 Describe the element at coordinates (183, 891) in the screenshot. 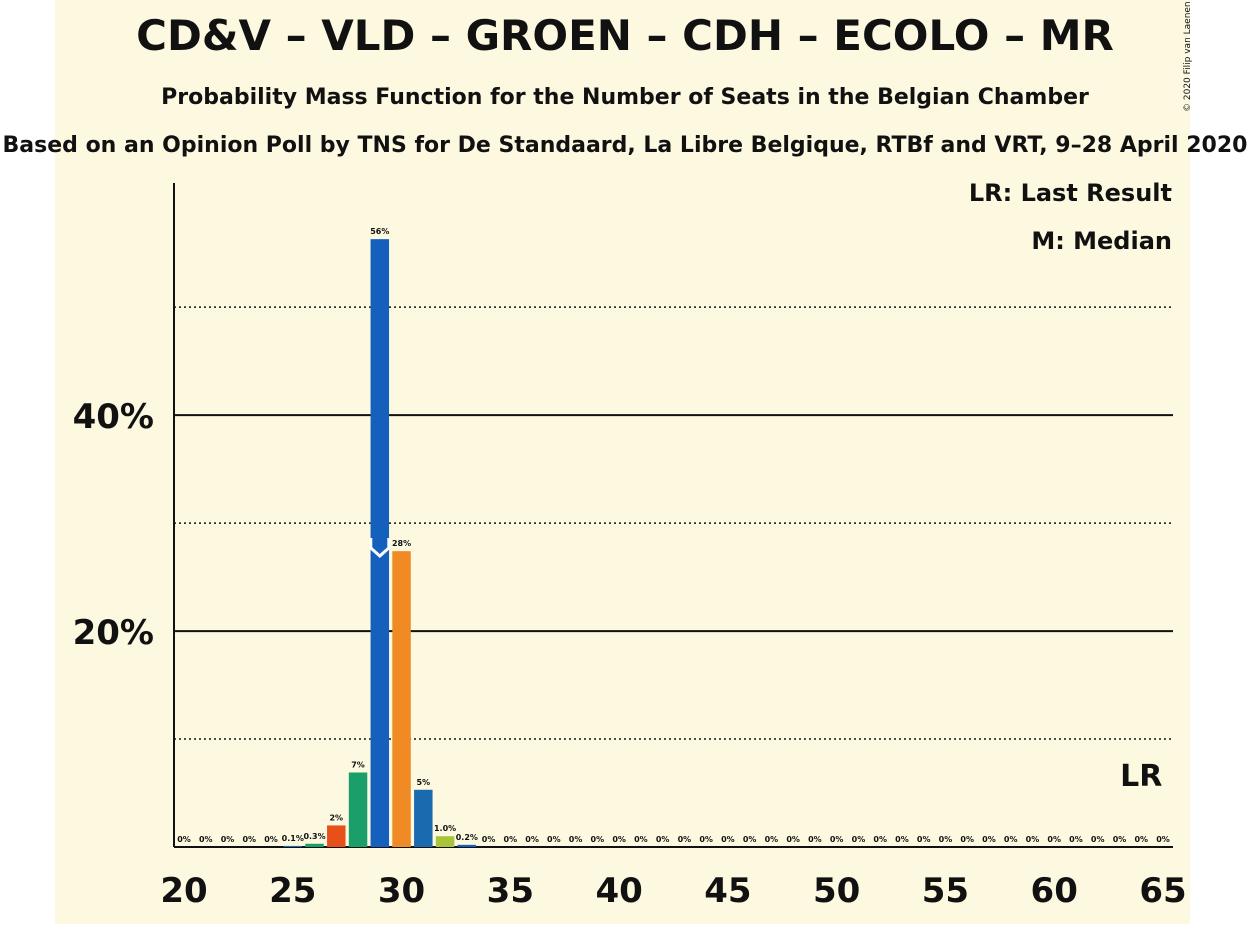

I see `x-tick-label: 20` at that location.